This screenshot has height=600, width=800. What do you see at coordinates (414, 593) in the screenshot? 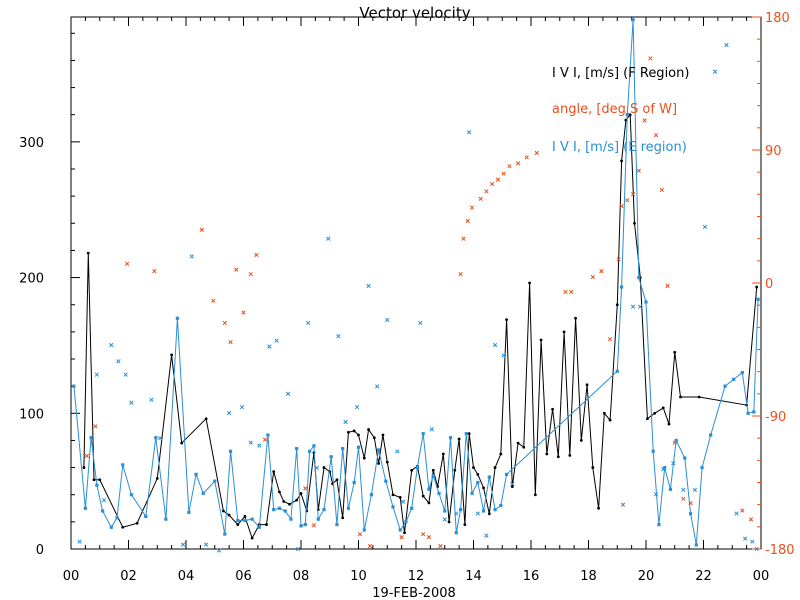
I see `x-axis-date-label: 19-FEB-2008` at bounding box center [414, 593].